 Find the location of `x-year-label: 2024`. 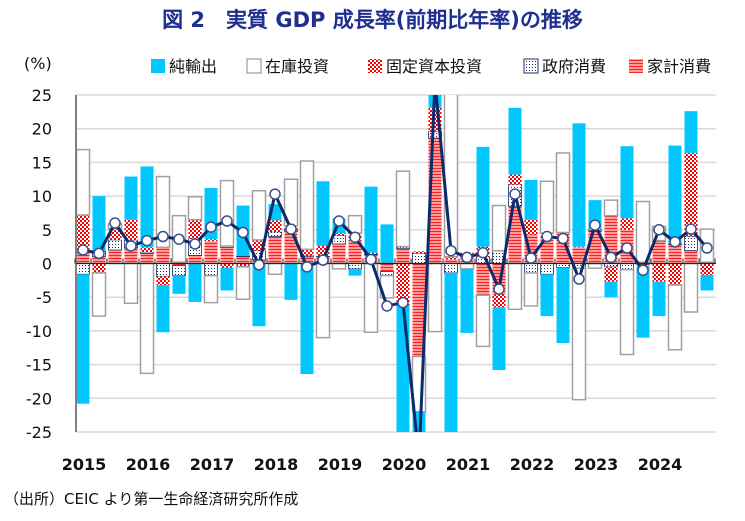

x-year-label: 2024 is located at coordinates (660, 464).